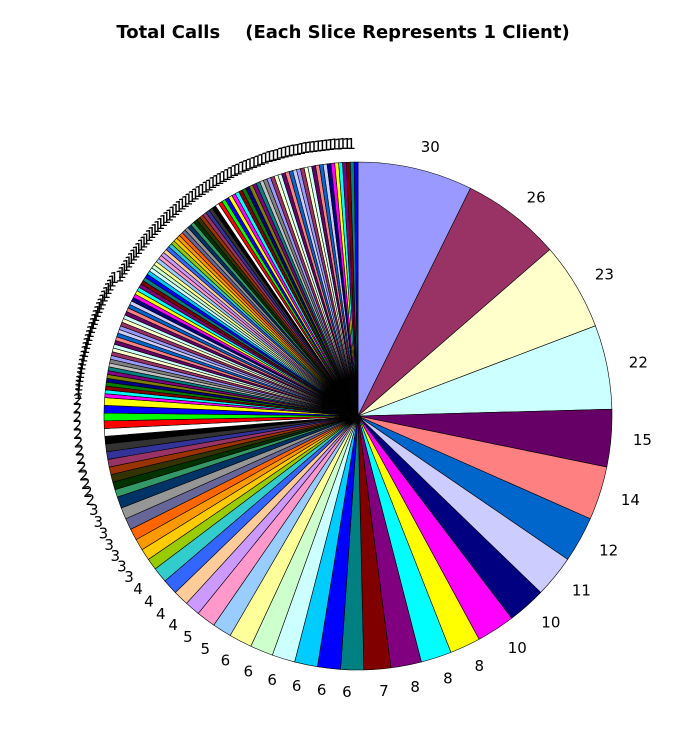  Describe the element at coordinates (536, 198) in the screenshot. I see `slice-label: 26` at that location.